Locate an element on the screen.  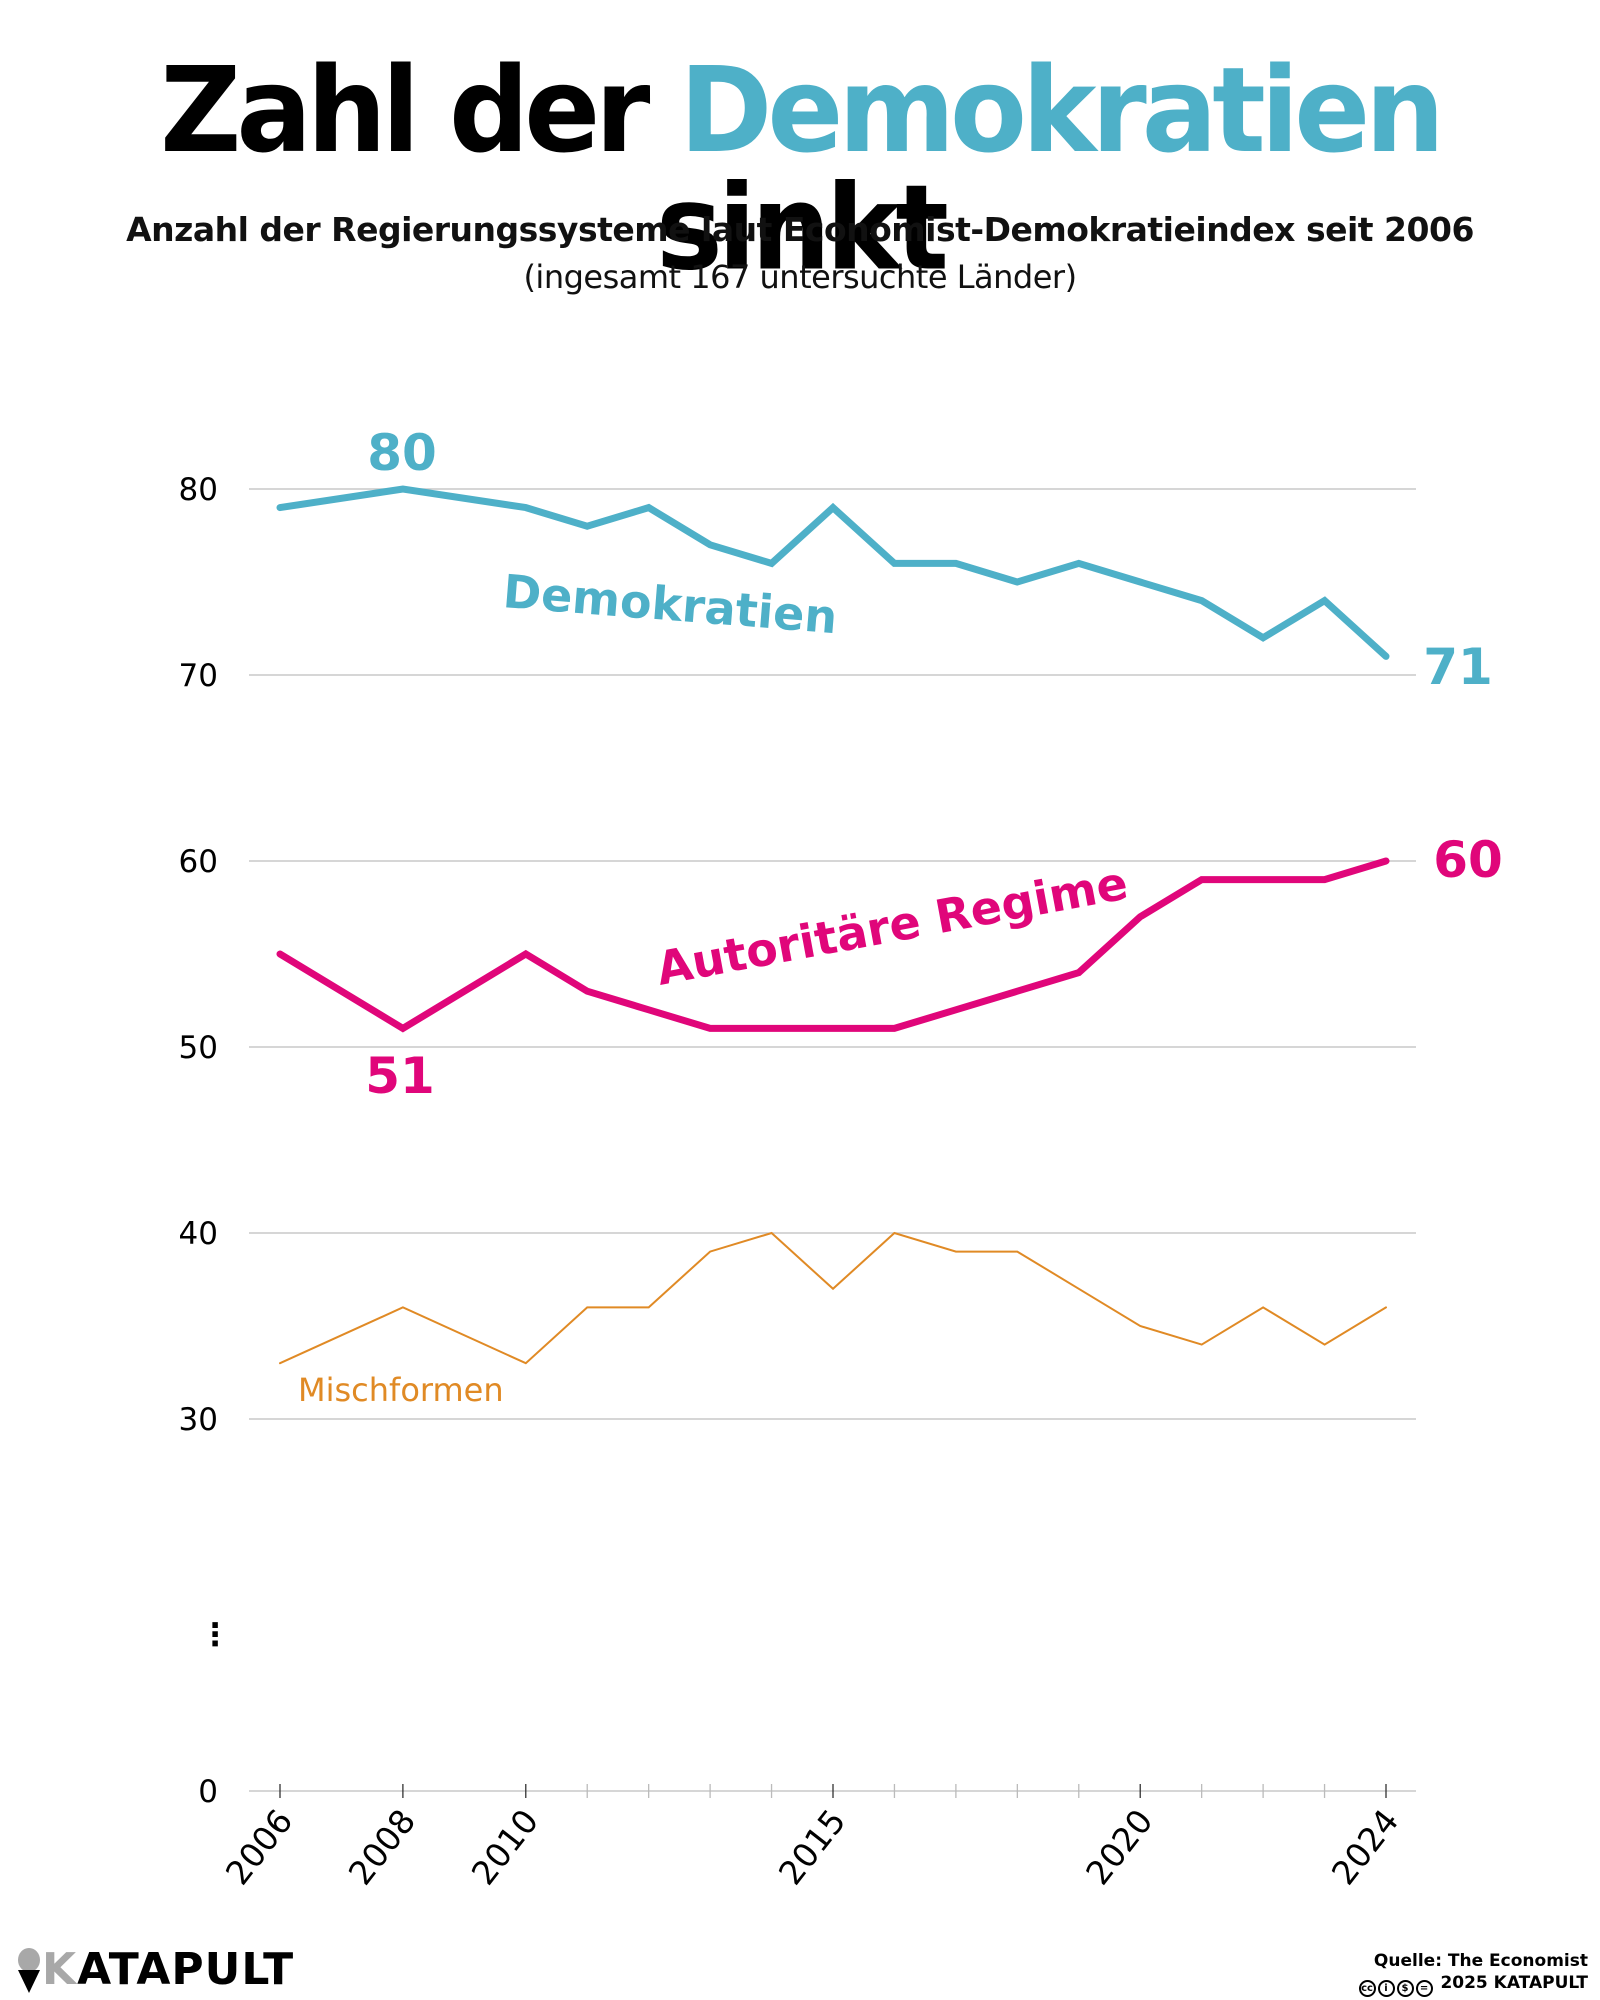
title-part2: sinkt is located at coordinates (802, 229).